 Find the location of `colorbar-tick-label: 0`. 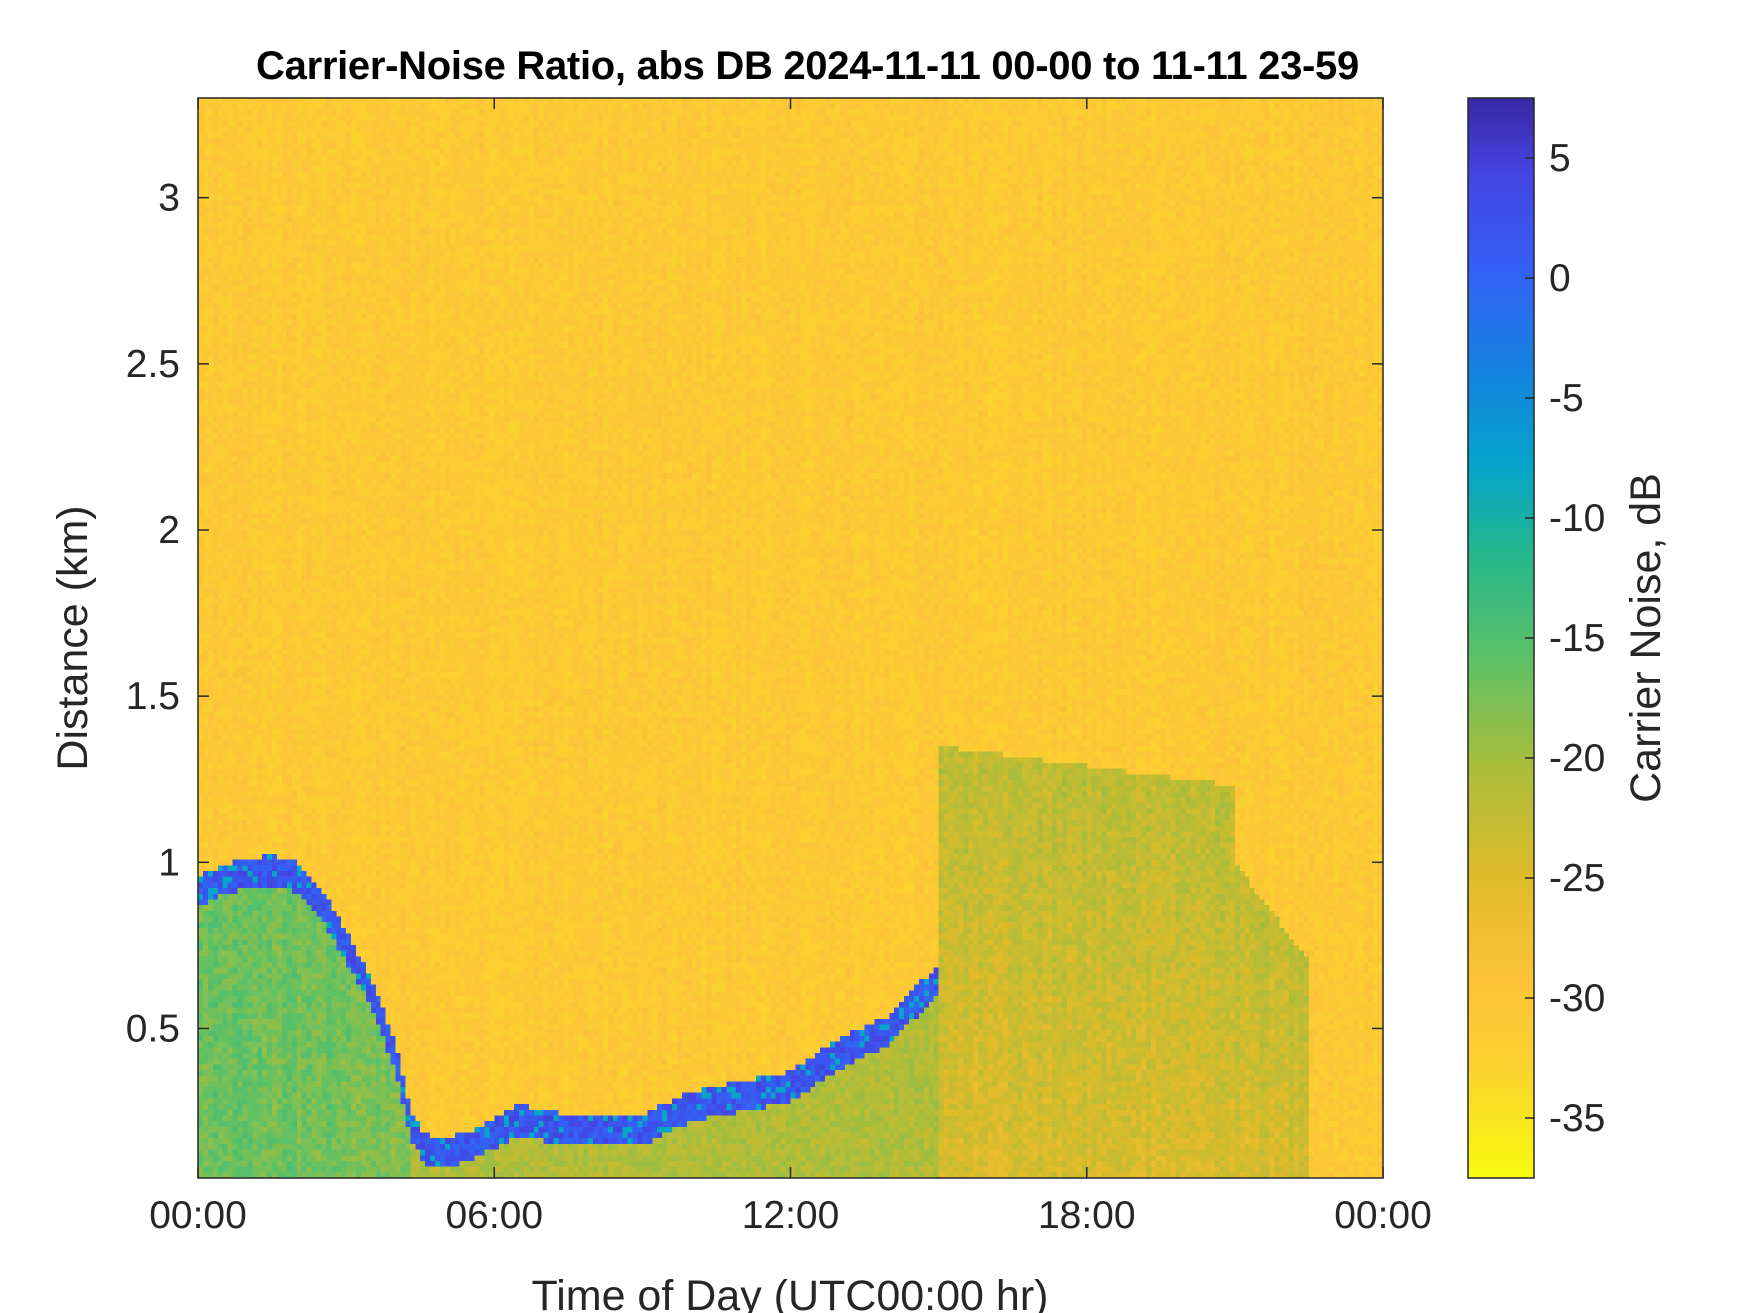

colorbar-tick-label: 0 is located at coordinates (1560, 278).